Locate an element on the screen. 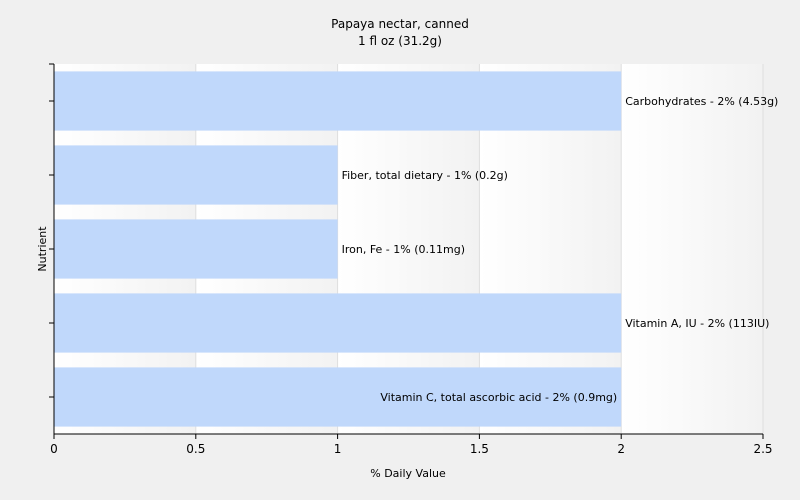  x-tick-label: 1.5 is located at coordinates (479, 449).